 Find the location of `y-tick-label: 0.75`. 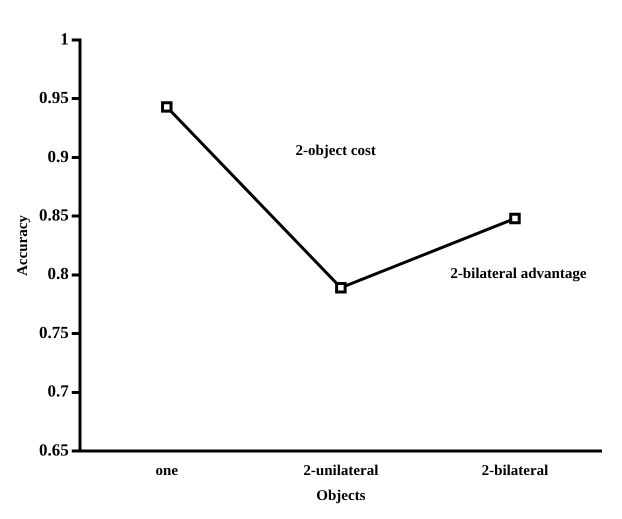

y-tick-label: 0.75 is located at coordinates (54, 332).